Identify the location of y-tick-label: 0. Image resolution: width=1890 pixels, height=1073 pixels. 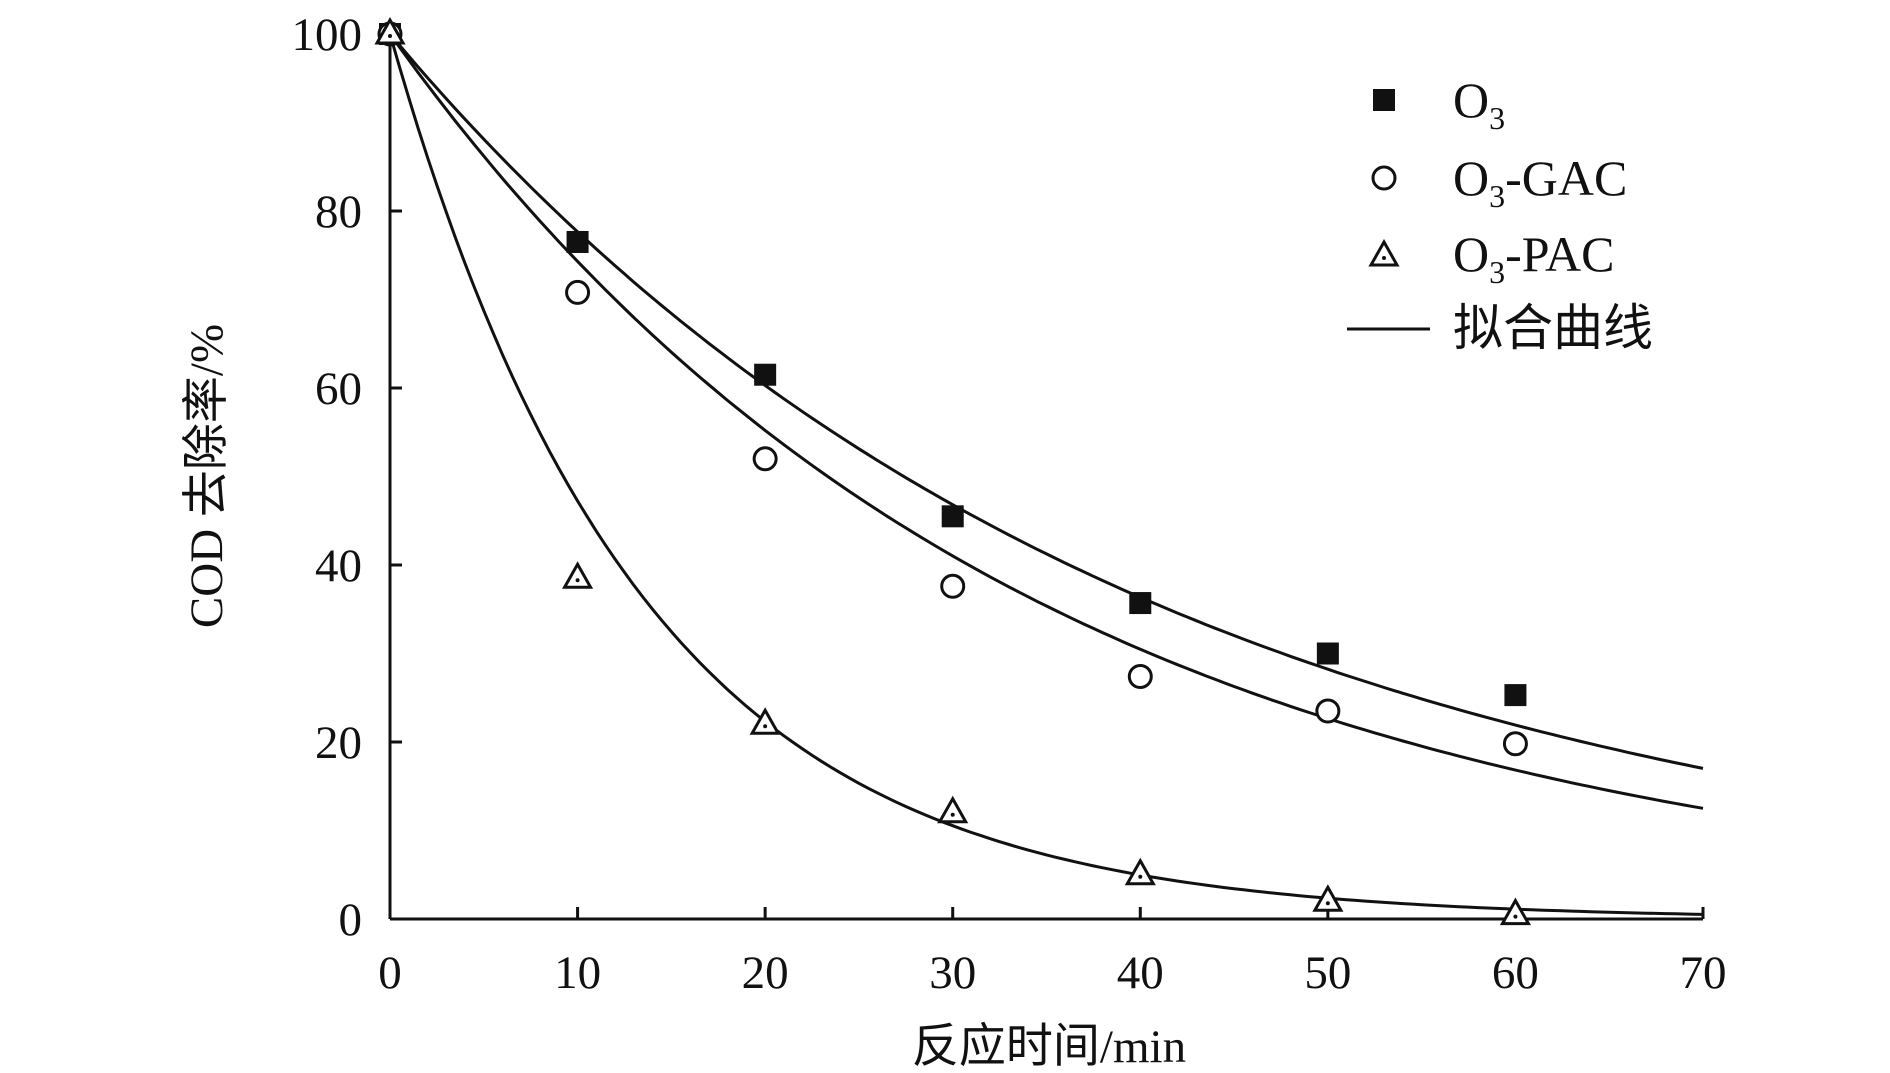
(351, 920).